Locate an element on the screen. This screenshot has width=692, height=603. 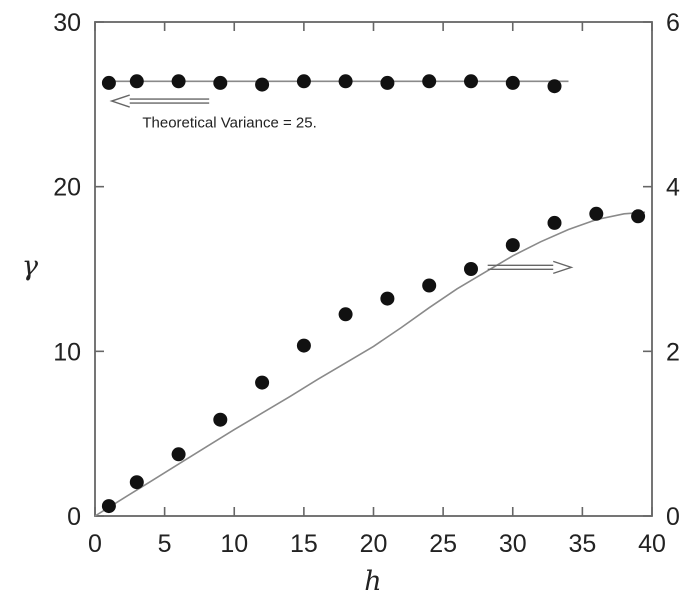
y-tick-label-left: 30 is located at coordinates (67, 23).